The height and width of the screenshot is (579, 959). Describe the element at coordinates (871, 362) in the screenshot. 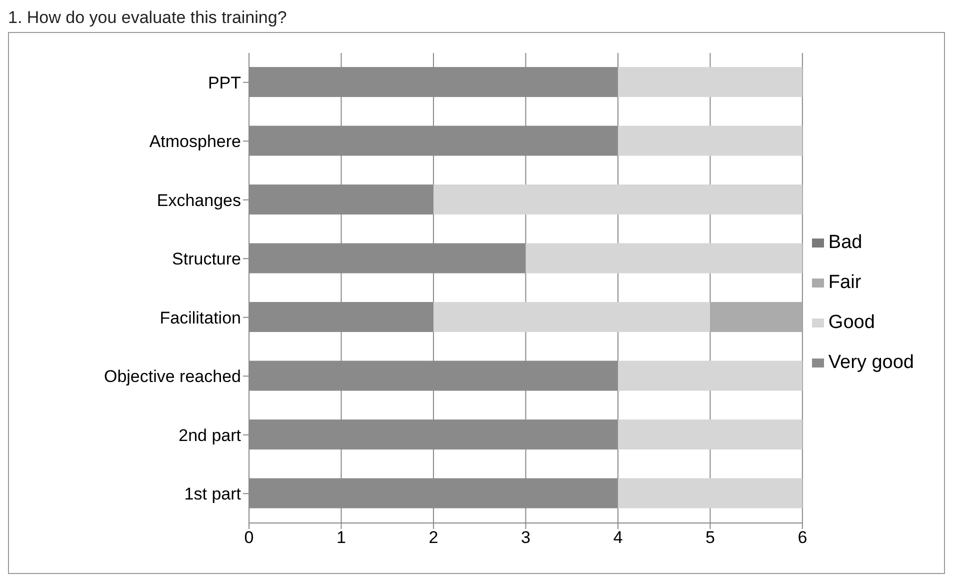

I see `legend-label: Very good` at that location.